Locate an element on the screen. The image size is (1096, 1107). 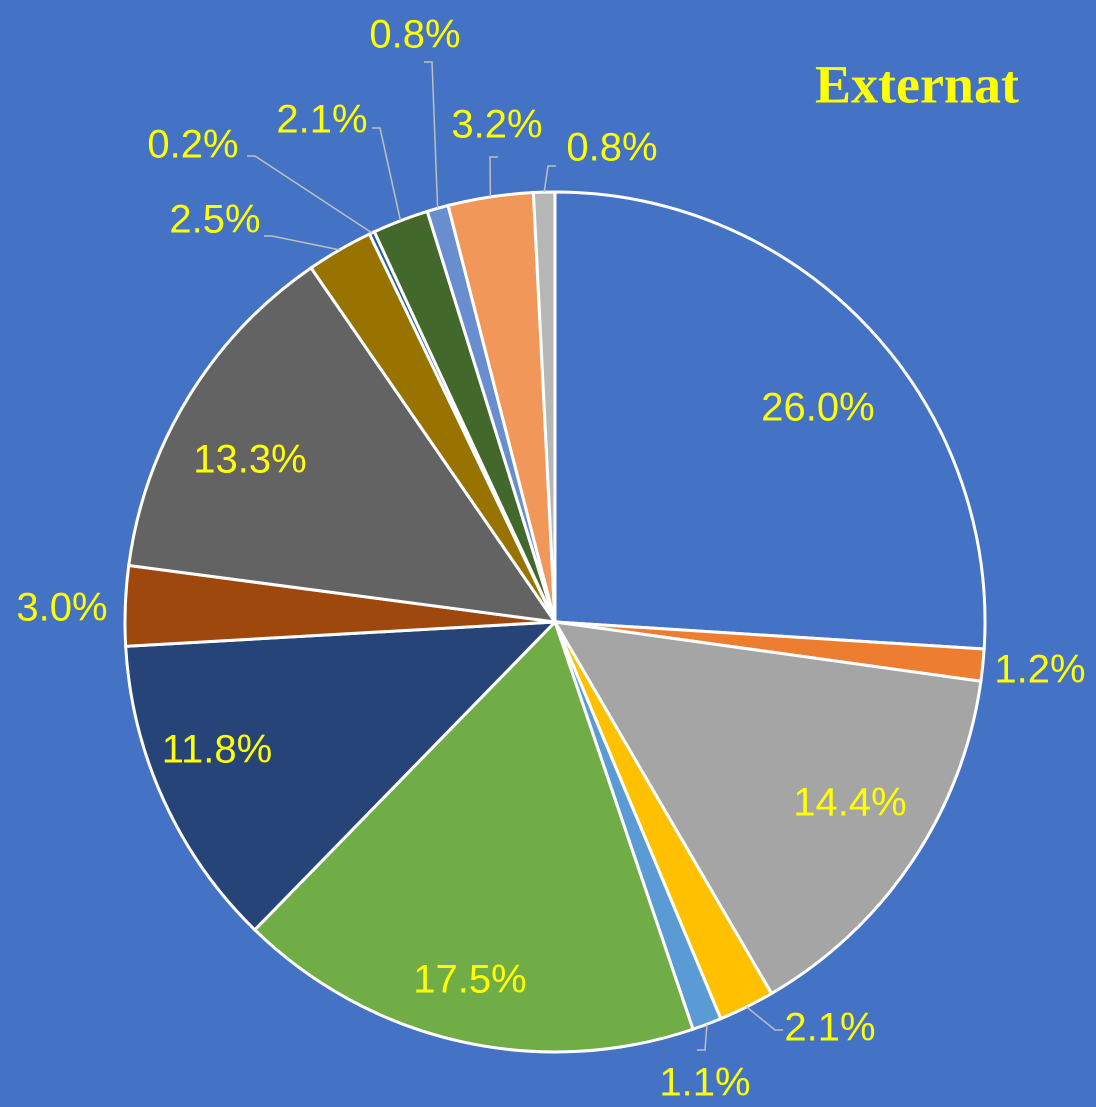
data-label: 1.1% is located at coordinates (704, 1083).